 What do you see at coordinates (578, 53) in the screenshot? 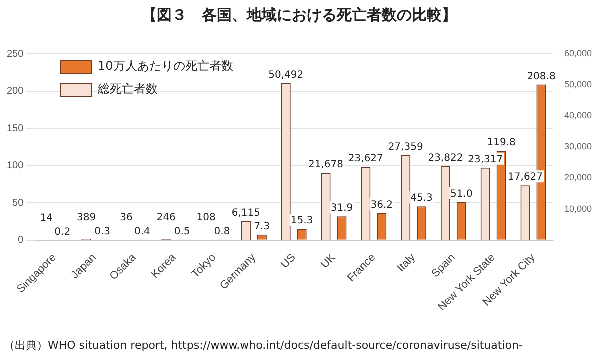
I see `y2-tick-label: 60,000` at bounding box center [578, 53].